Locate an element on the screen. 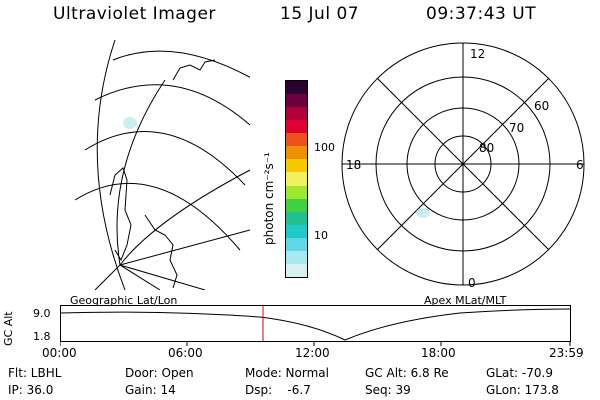 The image size is (600, 400). door-info: Door: Open is located at coordinates (159, 373).